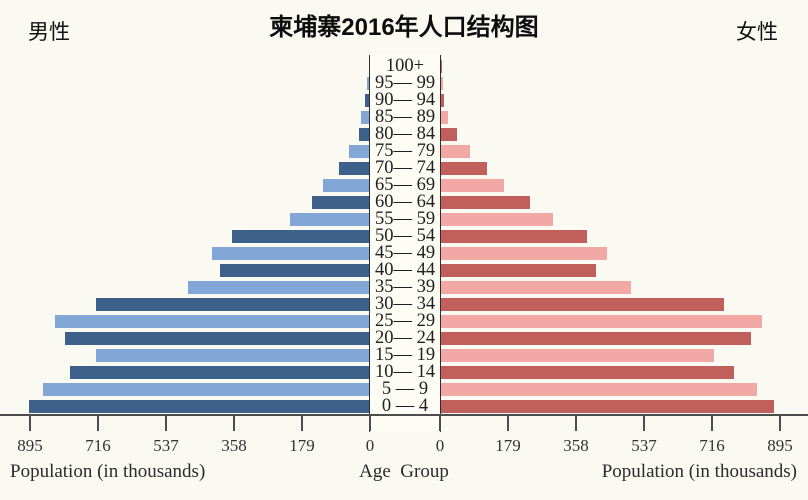  What do you see at coordinates (440, 445) in the screenshot?
I see `right-tick-label-0: 0` at bounding box center [440, 445].